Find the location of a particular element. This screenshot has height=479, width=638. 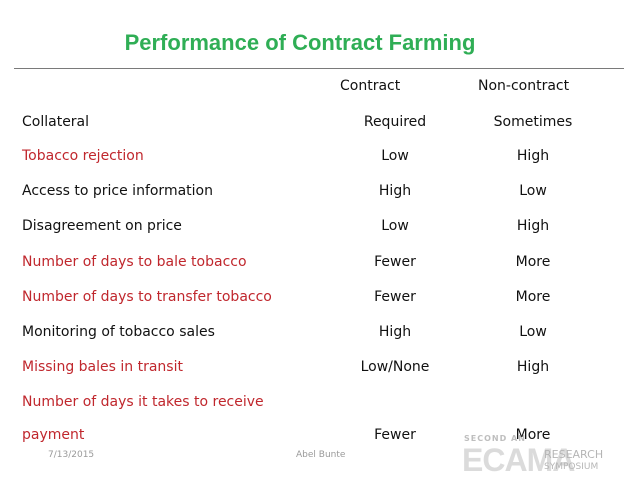

row-label: payment is located at coordinates (53, 435).